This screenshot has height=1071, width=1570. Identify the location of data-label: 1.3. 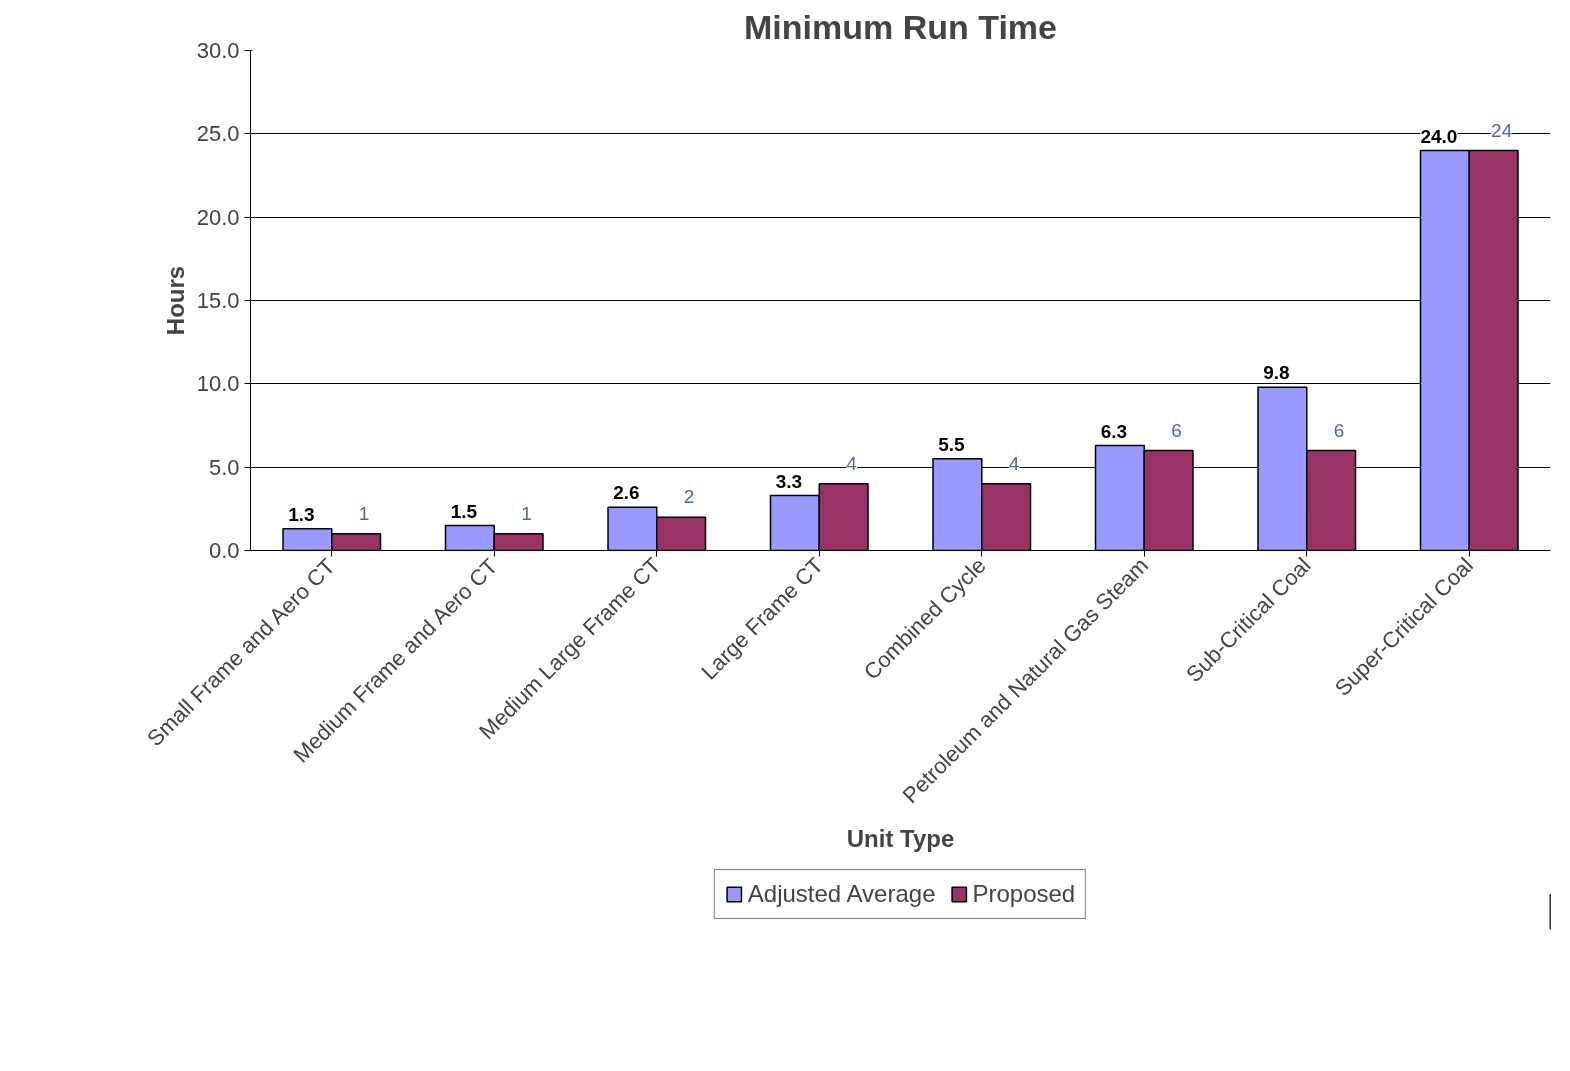
(301, 514).